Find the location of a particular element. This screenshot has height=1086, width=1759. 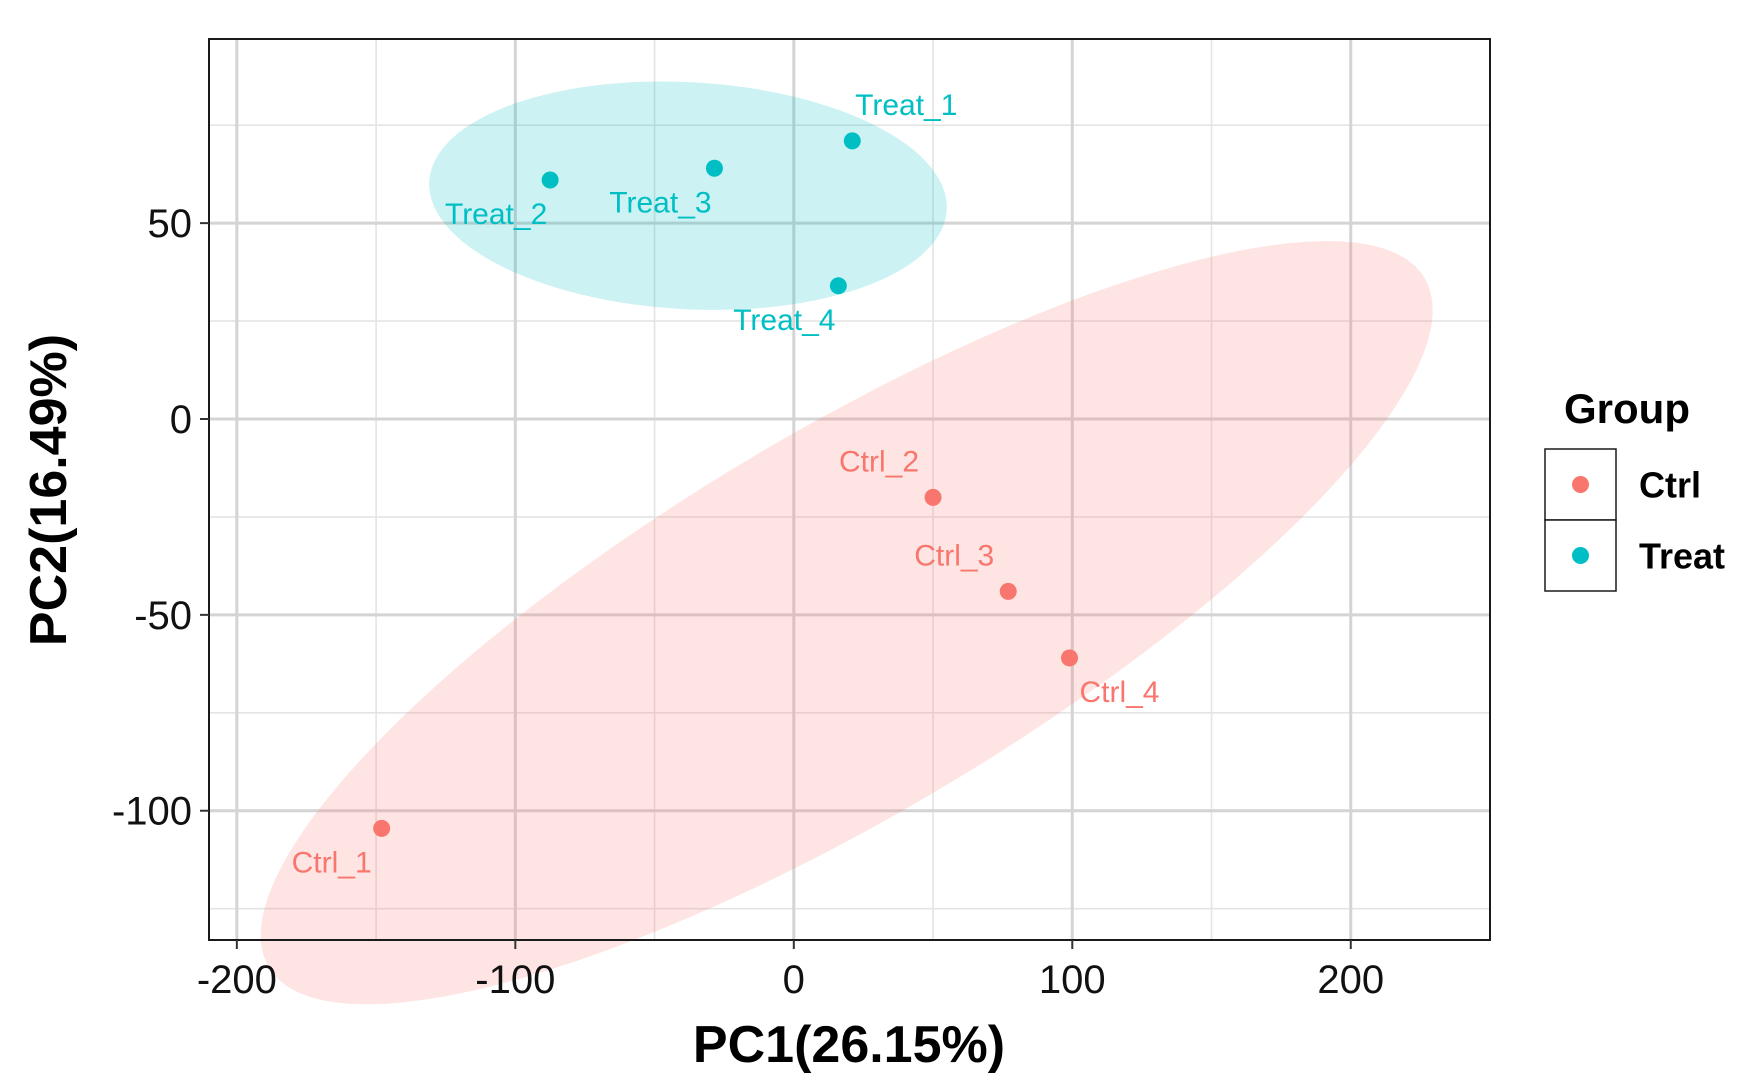

x-axis-ticks: -200 -100 0 100 200 is located at coordinates (790, 971).